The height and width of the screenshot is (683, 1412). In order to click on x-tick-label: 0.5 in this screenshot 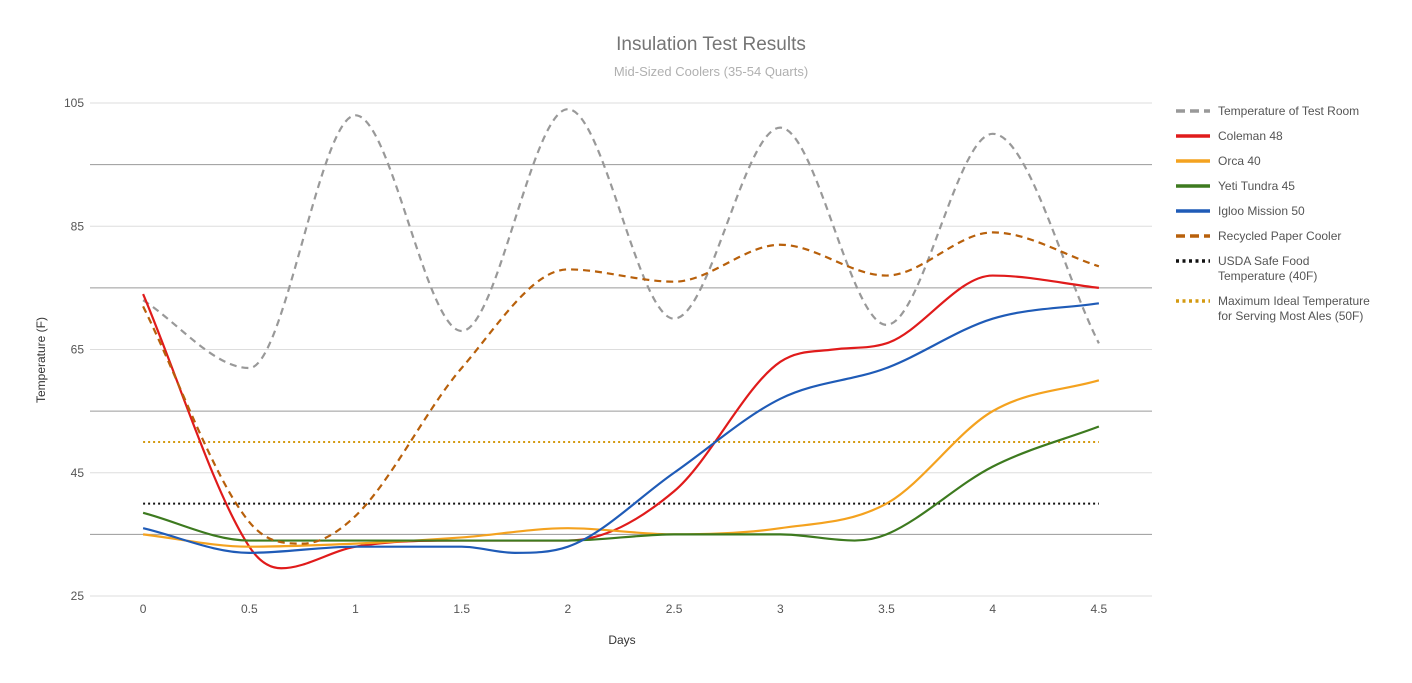, I will do `click(249, 609)`.